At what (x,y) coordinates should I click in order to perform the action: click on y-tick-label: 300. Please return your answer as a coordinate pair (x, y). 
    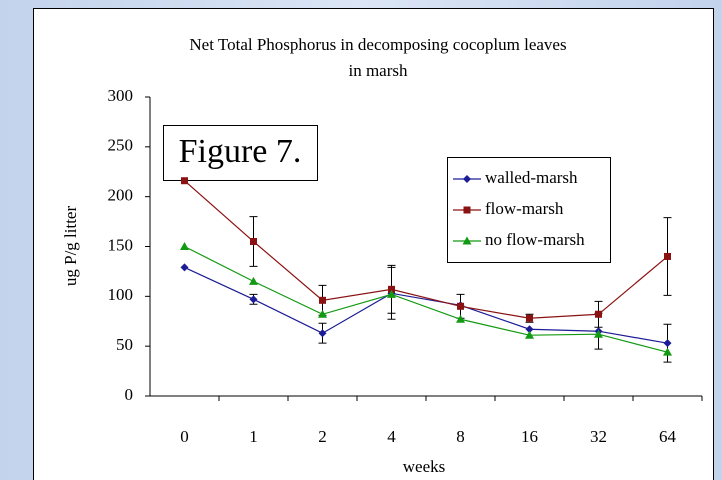
    Looking at the image, I should click on (121, 95).